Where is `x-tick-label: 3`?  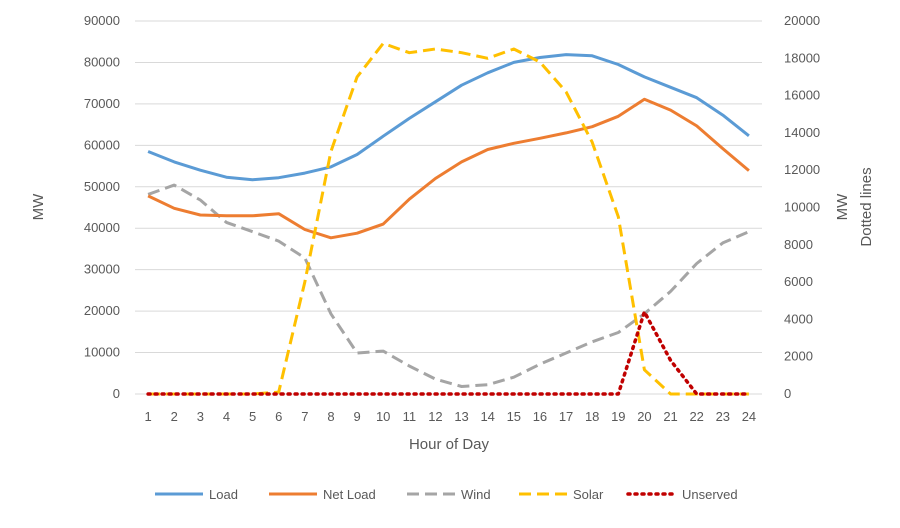 x-tick-label: 3 is located at coordinates (200, 416).